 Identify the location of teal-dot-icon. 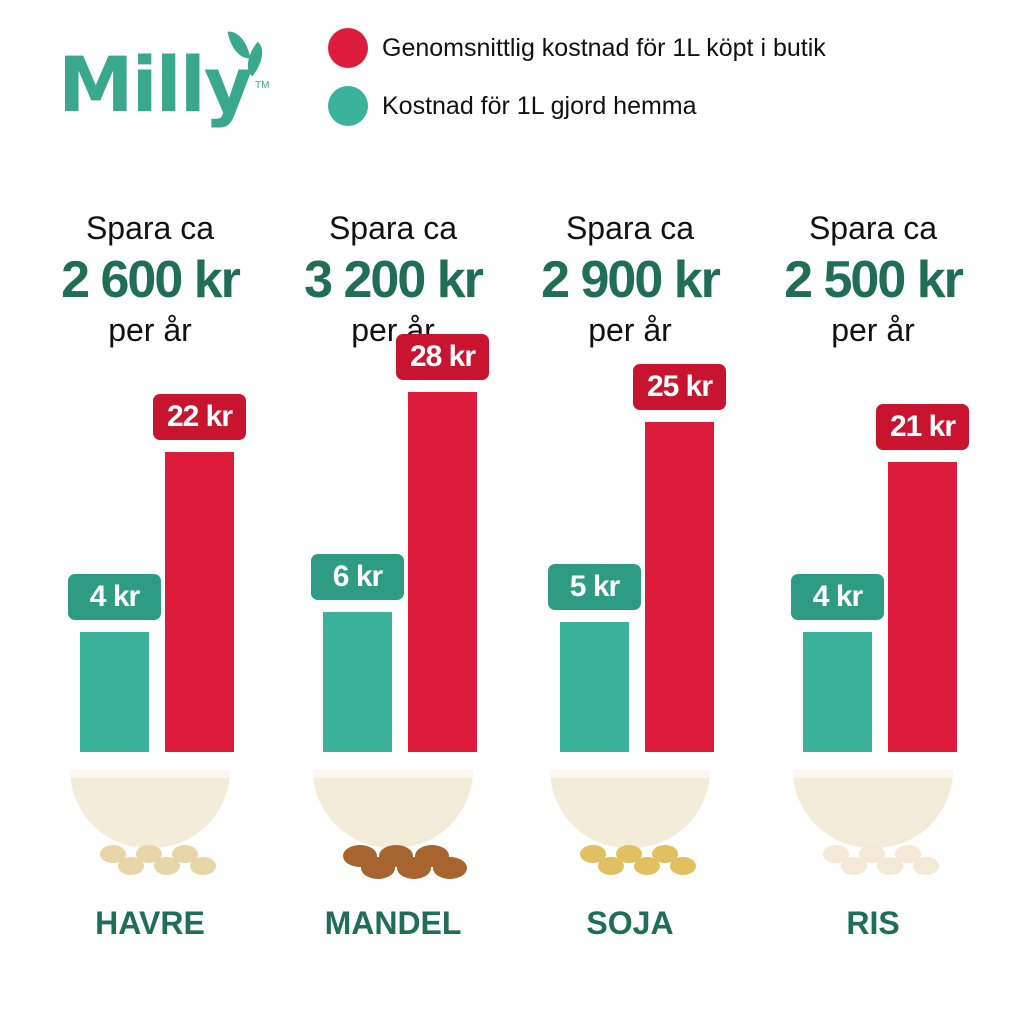
(348, 106).